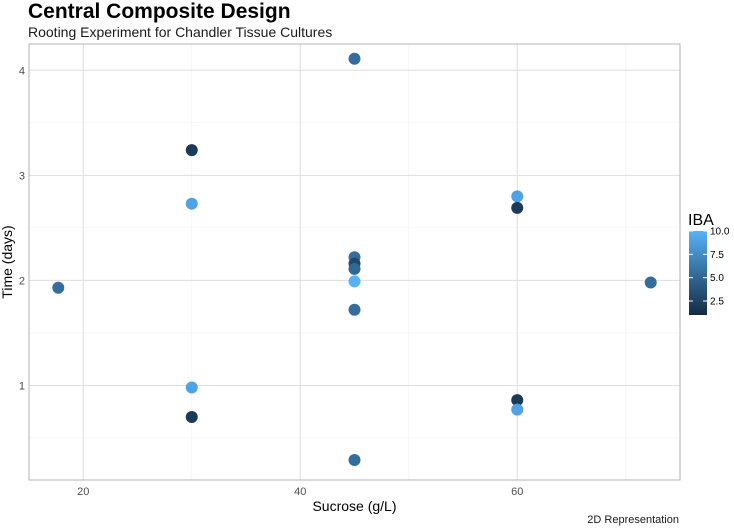  Describe the element at coordinates (22, 176) in the screenshot. I see `y-tick-label: 3` at that location.